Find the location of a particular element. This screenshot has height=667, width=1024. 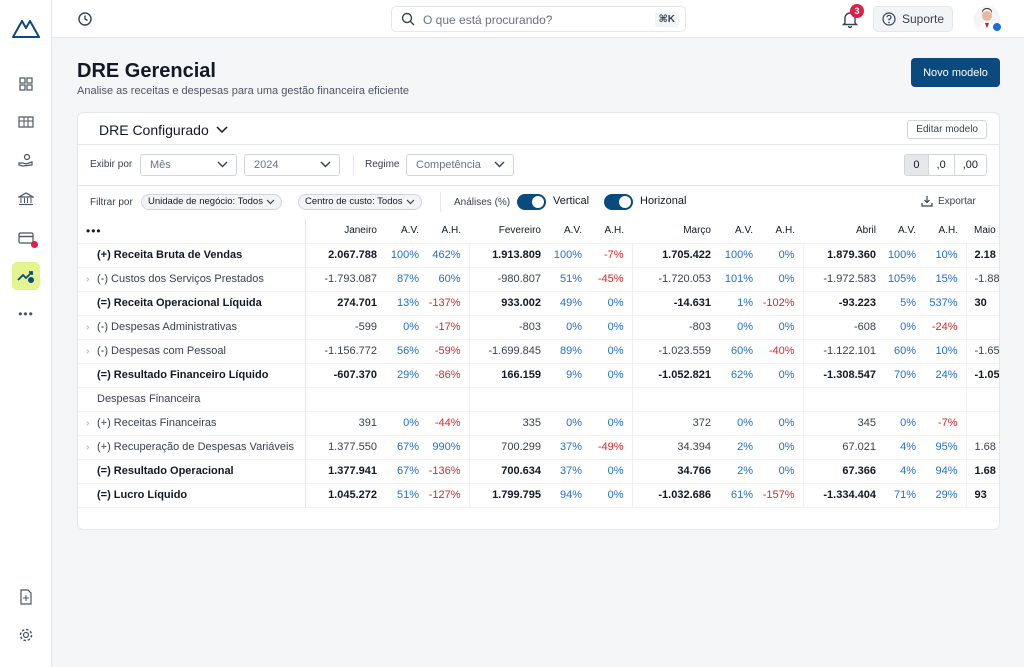

value-cell: 67.021 is located at coordinates (843, 447).